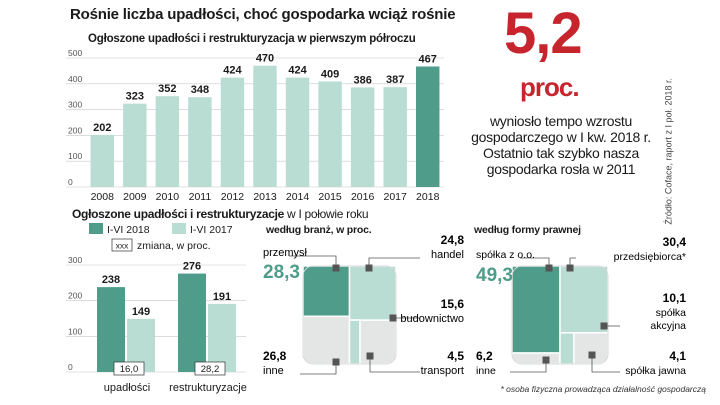 The height and width of the screenshot is (405, 720). Describe the element at coordinates (75, 331) in the screenshot. I see `halfyear-ytick-label: 100` at that location.